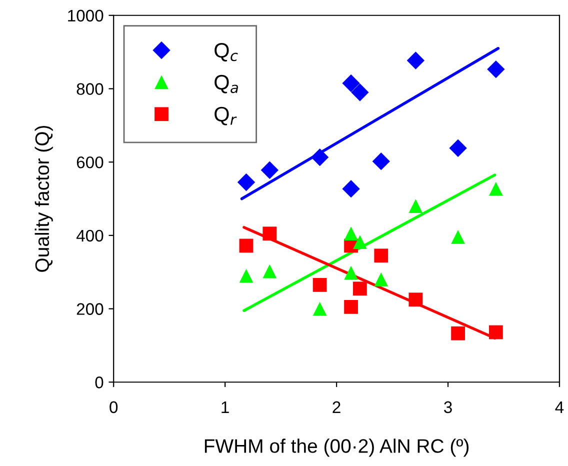  What do you see at coordinates (225, 407) in the screenshot?
I see `x-tick-label: 1` at bounding box center [225, 407].